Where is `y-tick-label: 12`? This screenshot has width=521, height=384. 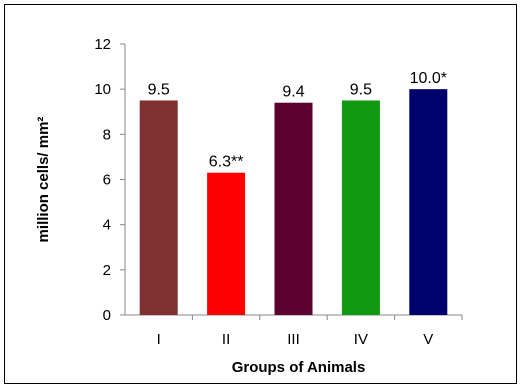 y-tick-label: 12 is located at coordinates (102, 44).